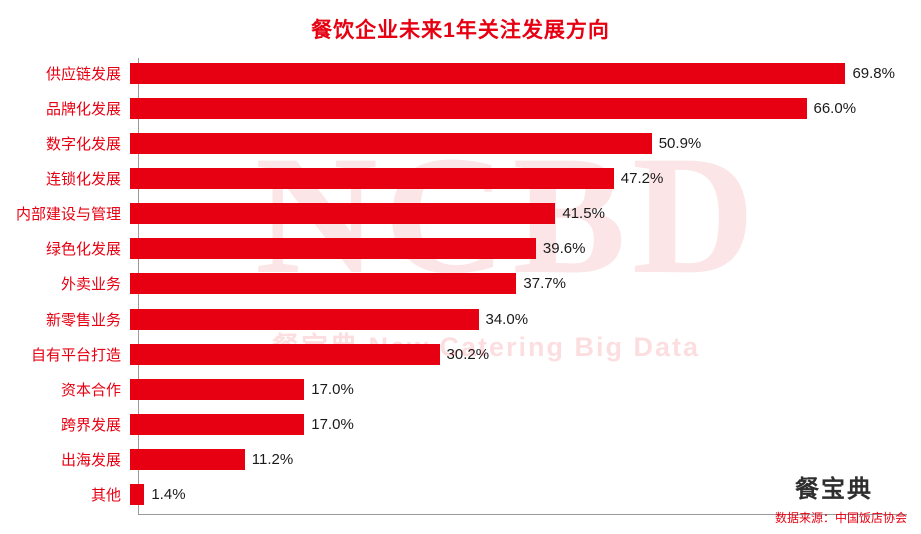  Describe the element at coordinates (83, 74) in the screenshot. I see `category-label: 供应链发展` at that location.